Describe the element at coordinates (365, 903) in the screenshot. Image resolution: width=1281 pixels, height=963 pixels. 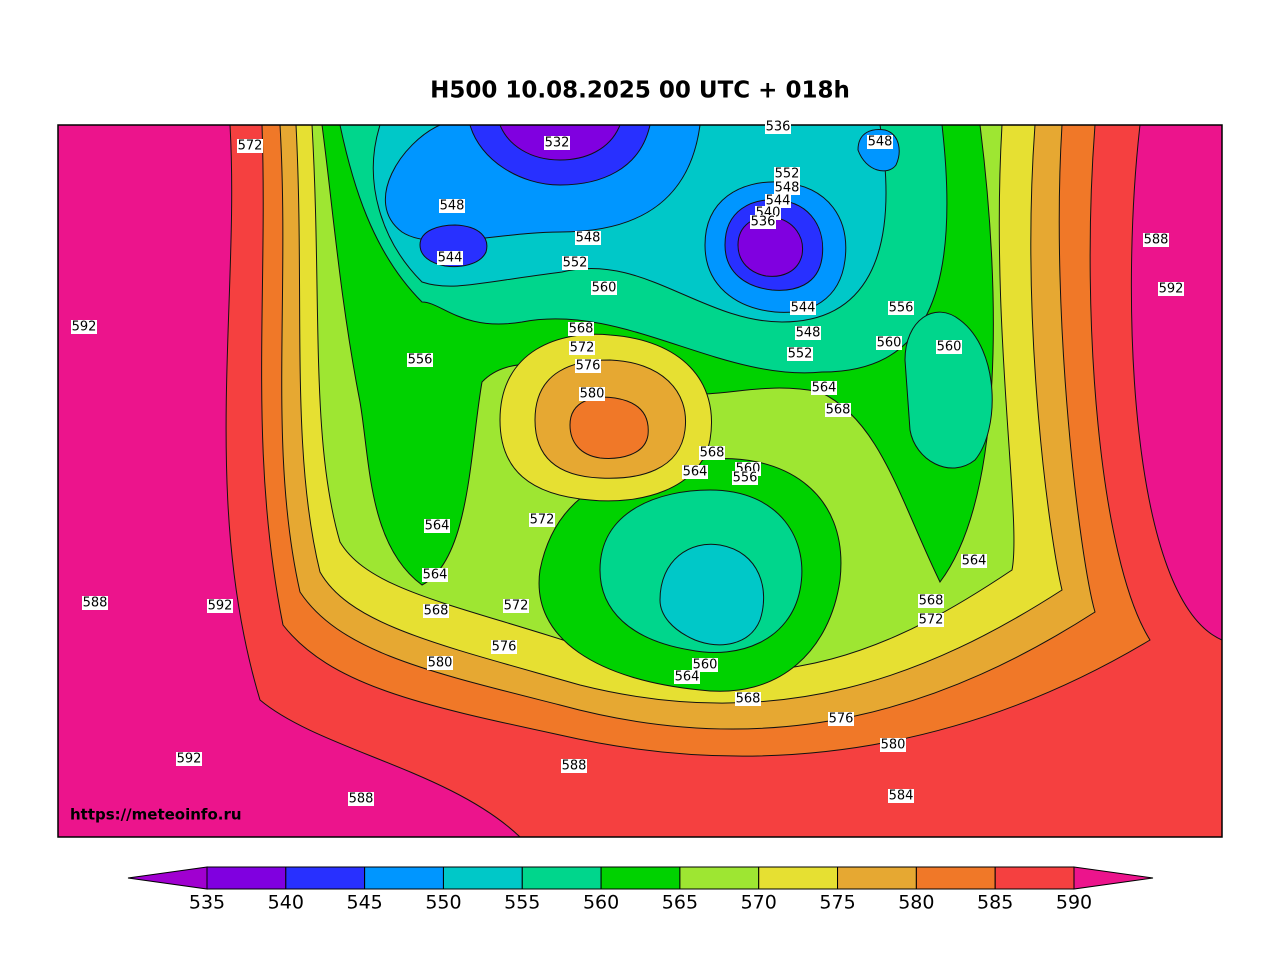
I see `colorbar-label: 545` at that location.